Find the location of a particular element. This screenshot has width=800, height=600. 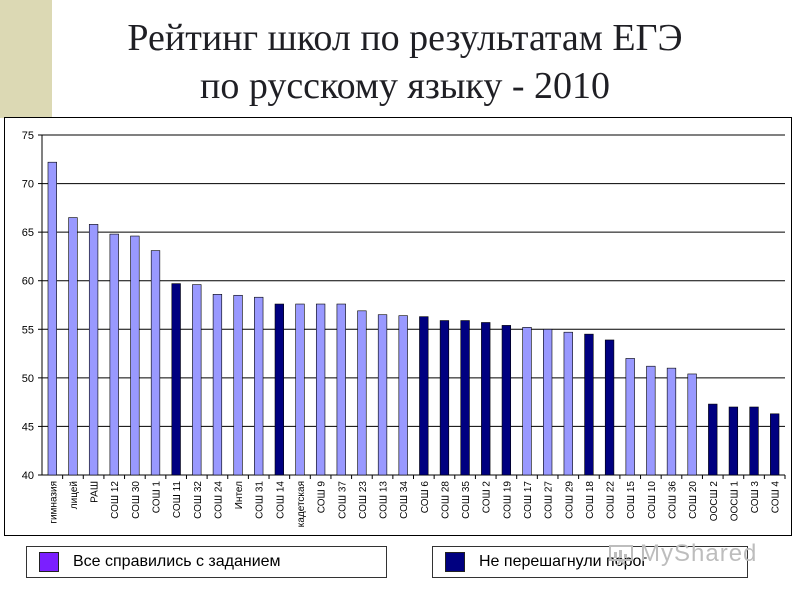

x-tick-label: СОШ 18 is located at coordinates (590, 500).